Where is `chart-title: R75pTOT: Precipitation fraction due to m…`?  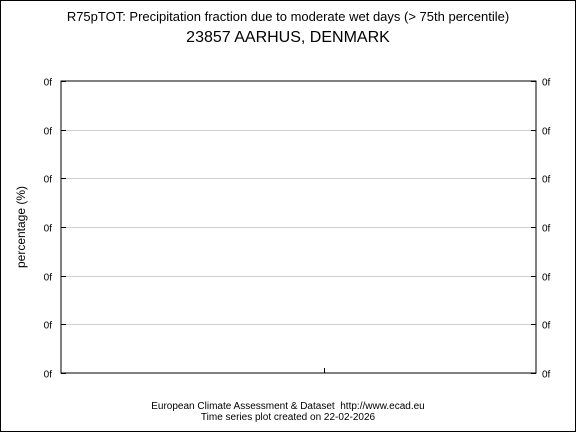
chart-title: R75pTOT: Precipitation fraction due to m… is located at coordinates (288, 16).